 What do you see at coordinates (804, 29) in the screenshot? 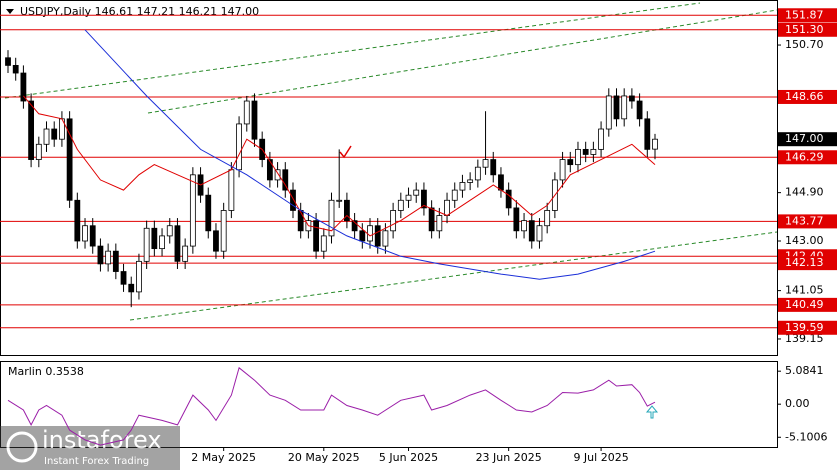
I see `level-label: 151.30` at bounding box center [804, 29].